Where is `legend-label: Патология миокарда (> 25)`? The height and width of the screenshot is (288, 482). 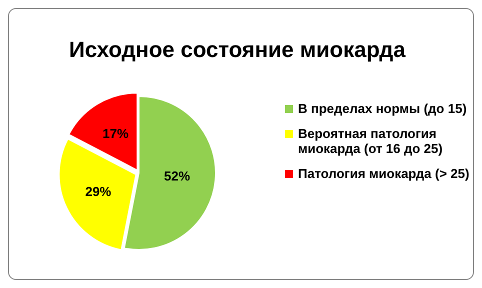 legend-label: Патология миокарда (> 25) is located at coordinates (384, 173).